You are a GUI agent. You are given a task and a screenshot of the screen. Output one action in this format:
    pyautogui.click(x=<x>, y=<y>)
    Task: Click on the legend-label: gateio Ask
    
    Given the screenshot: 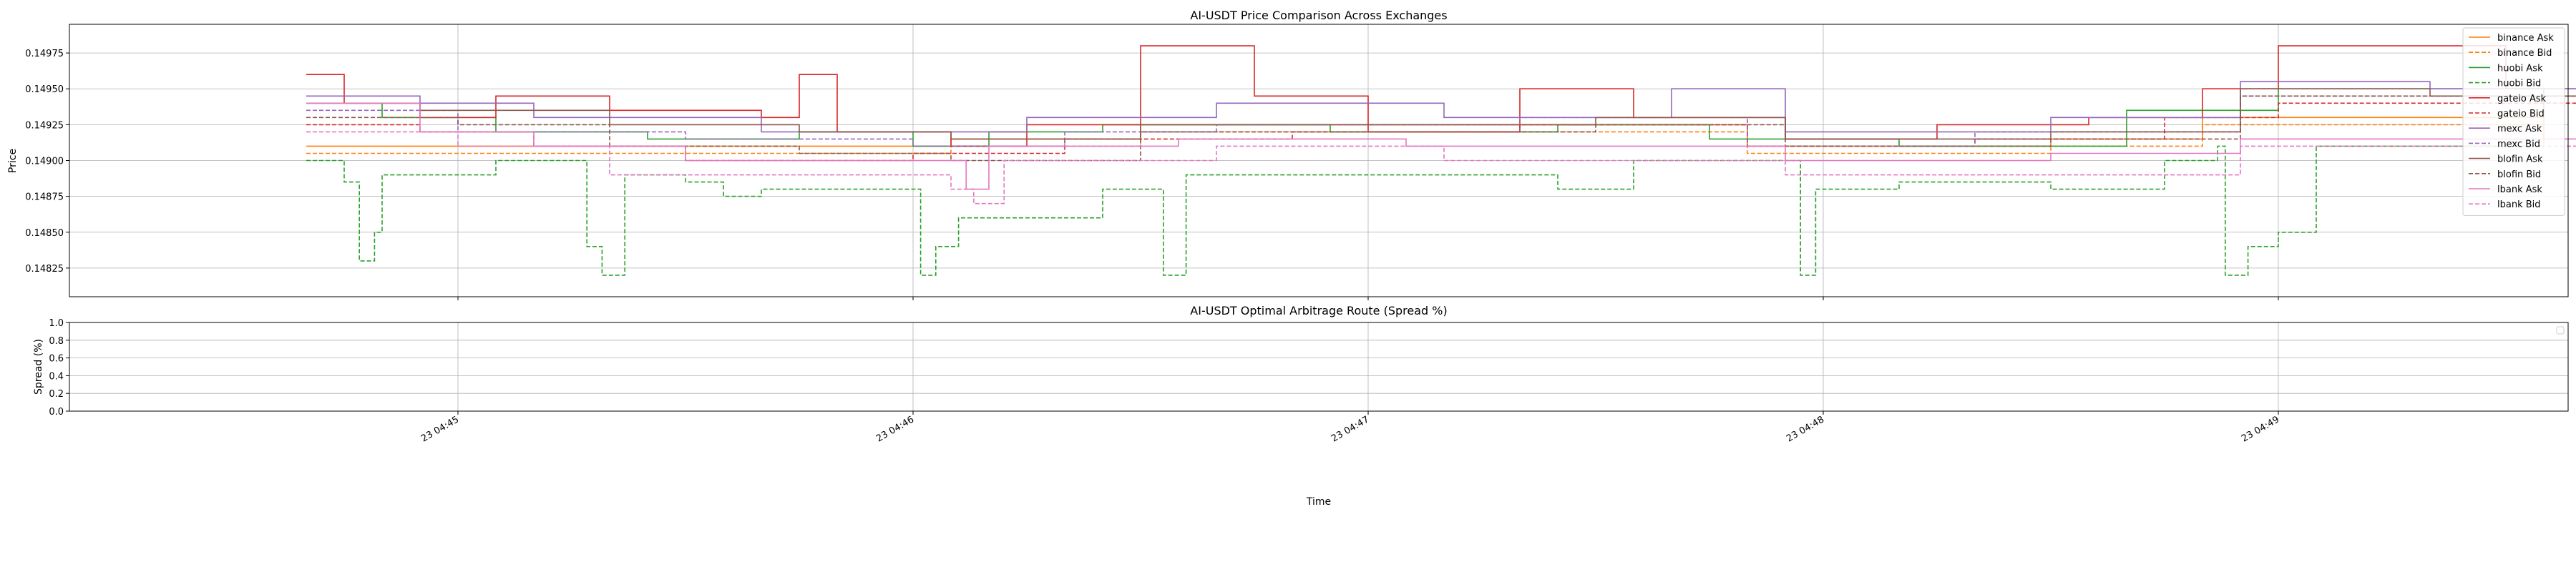 What is the action you would take?
    pyautogui.click(x=2522, y=99)
    